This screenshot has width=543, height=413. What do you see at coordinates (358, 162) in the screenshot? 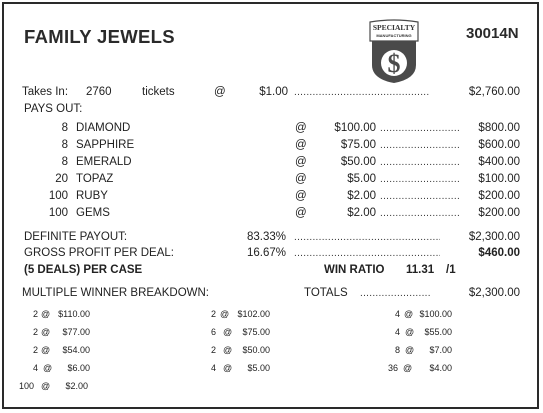
I see `prize-amount: $50.00` at bounding box center [358, 162].